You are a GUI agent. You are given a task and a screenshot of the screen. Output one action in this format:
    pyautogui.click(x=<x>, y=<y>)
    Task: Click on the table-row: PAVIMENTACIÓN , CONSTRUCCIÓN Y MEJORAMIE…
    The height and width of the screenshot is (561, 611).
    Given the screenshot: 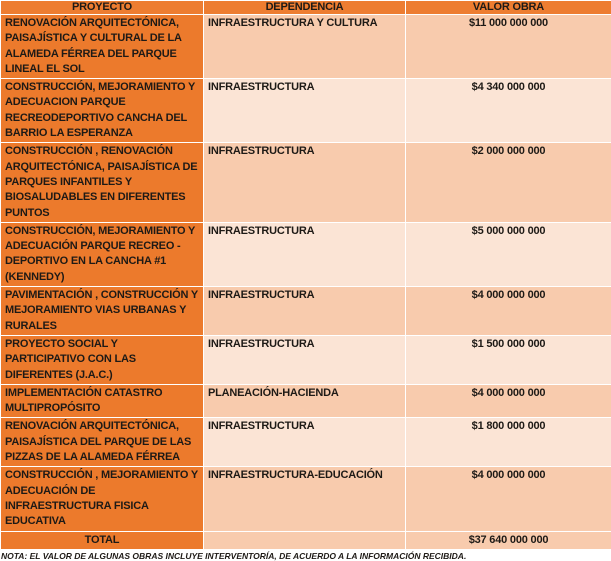 What is the action you would take?
    pyautogui.click(x=306, y=311)
    